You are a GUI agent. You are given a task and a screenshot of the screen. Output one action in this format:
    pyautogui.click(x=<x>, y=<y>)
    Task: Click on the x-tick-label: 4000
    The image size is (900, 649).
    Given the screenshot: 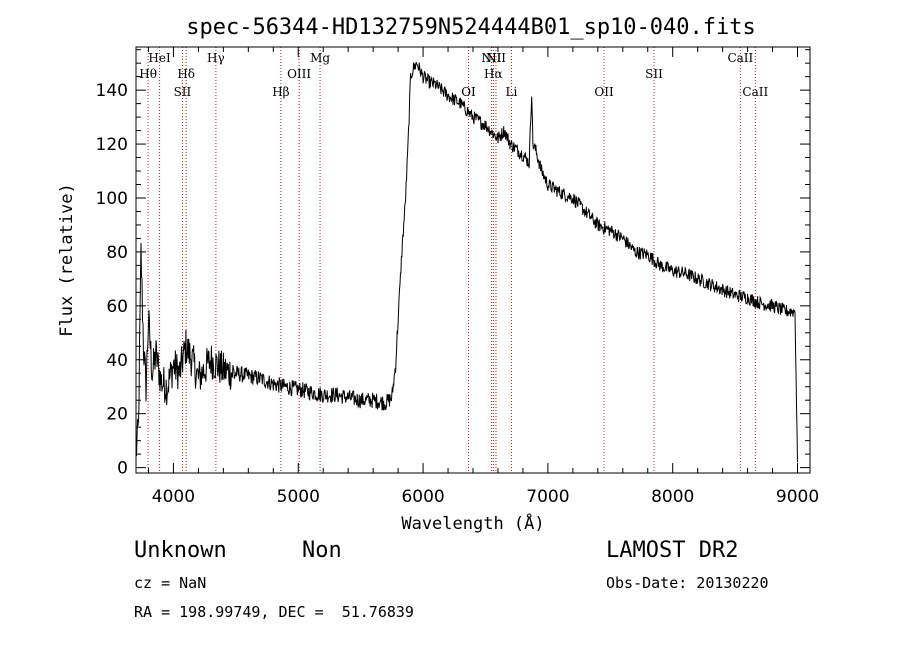 What is the action you would take?
    pyautogui.click(x=173, y=497)
    